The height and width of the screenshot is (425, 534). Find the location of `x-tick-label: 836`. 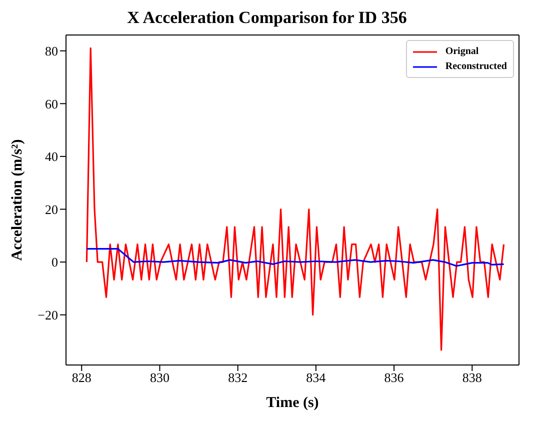

x-tick-label: 836 is located at coordinates (394, 378).